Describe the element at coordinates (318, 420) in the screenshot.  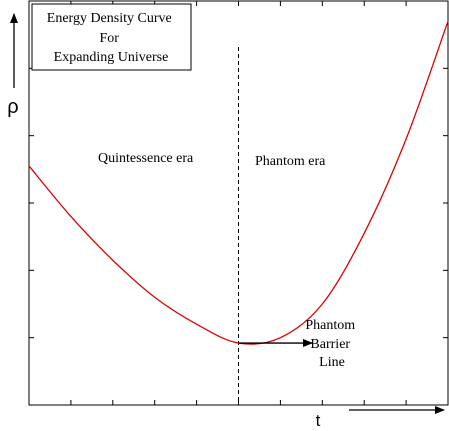
I see `x-axis-label: t` at that location.